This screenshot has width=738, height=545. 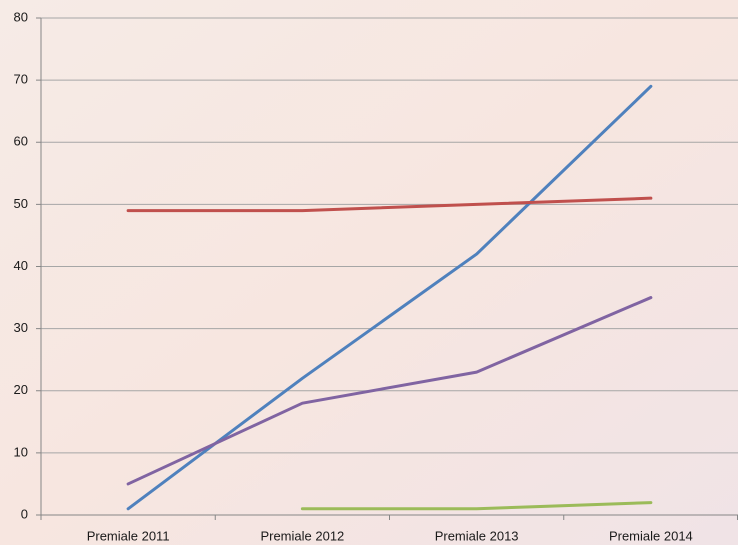 What do you see at coordinates (21, 451) in the screenshot?
I see `y-tick-label: 10` at bounding box center [21, 451].